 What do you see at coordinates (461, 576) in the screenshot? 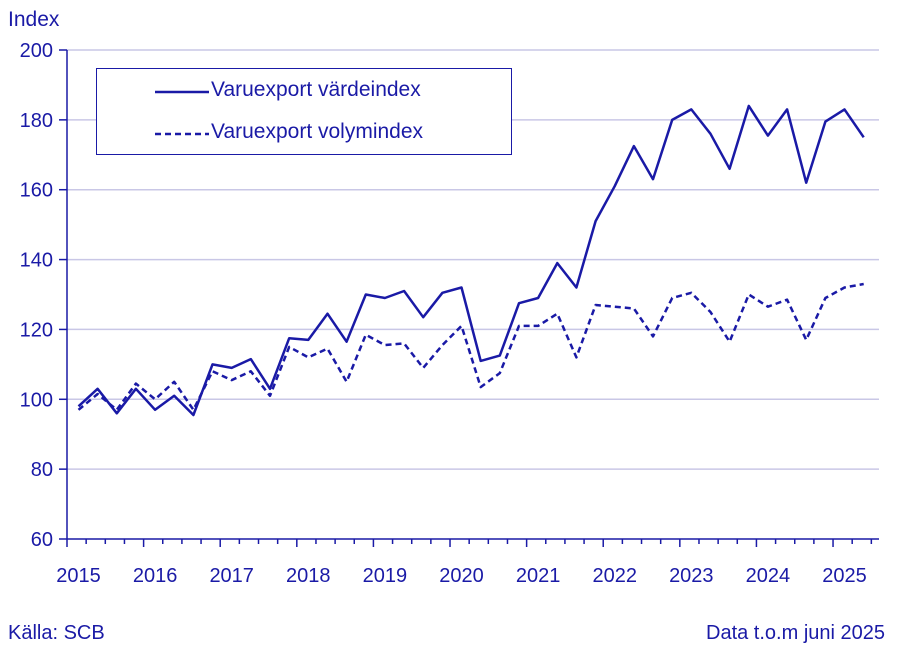
I see `x-tick-label: 2020` at bounding box center [461, 576].